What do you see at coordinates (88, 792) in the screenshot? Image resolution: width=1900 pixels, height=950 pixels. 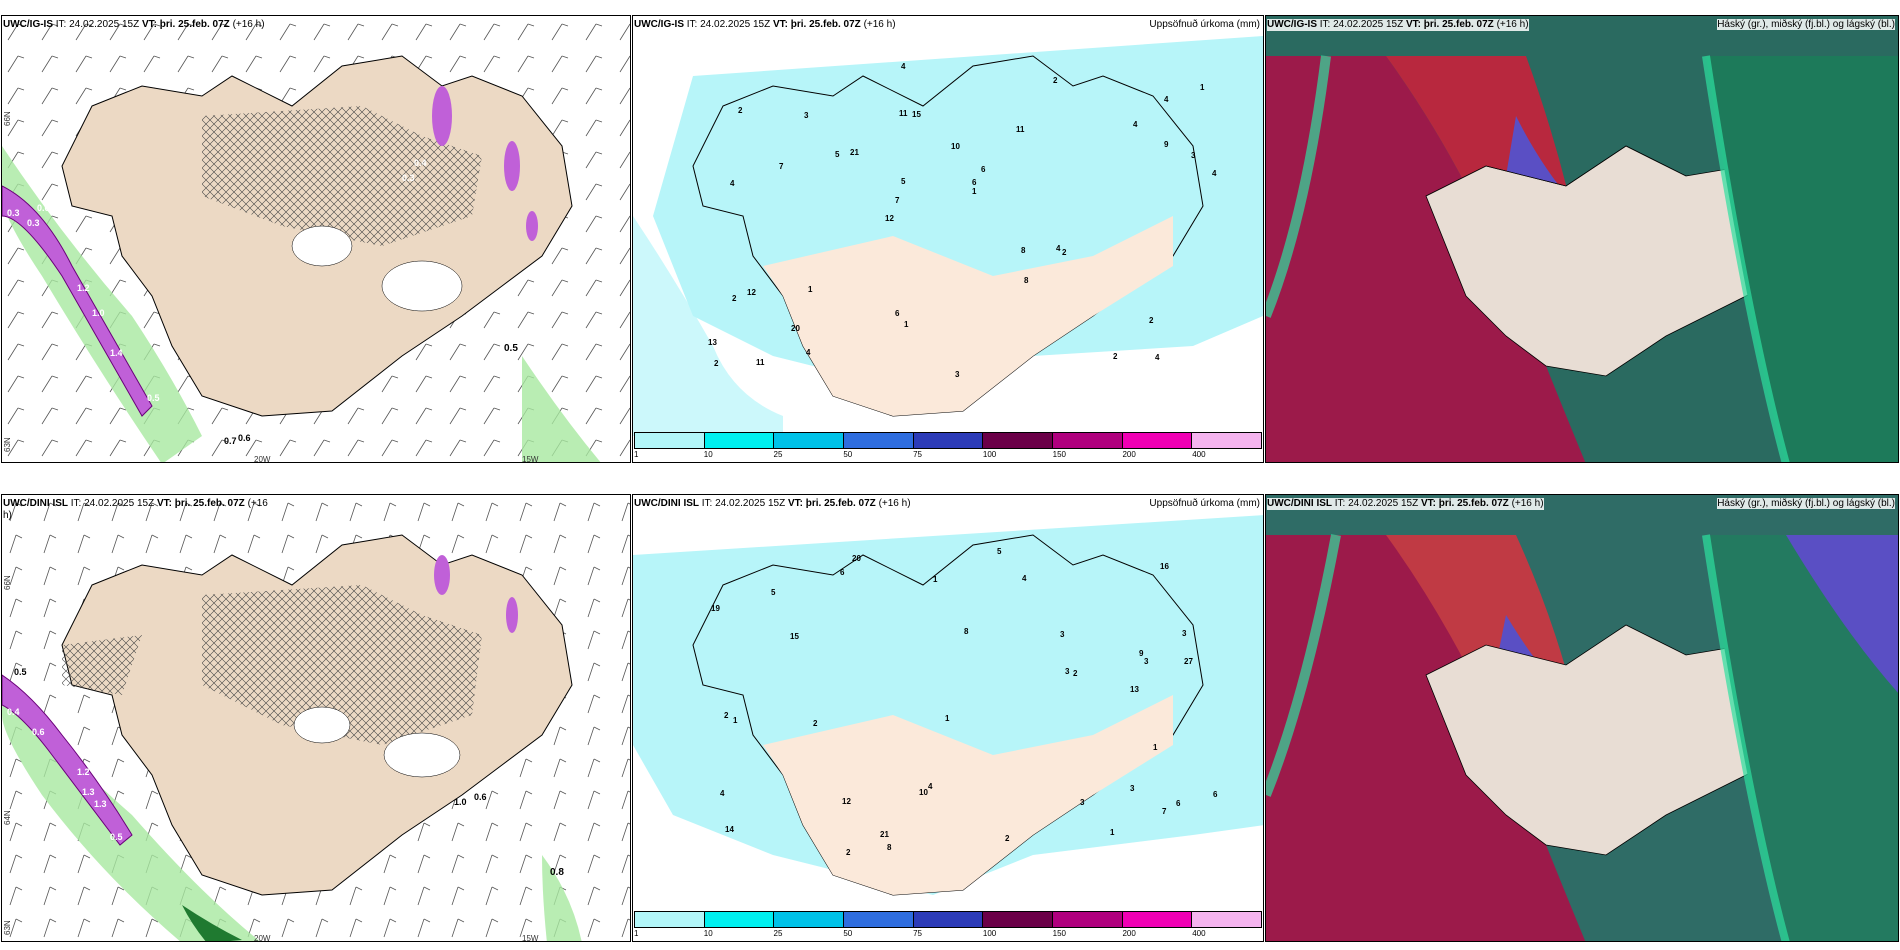 I see `value-label: 1.3` at bounding box center [88, 792].